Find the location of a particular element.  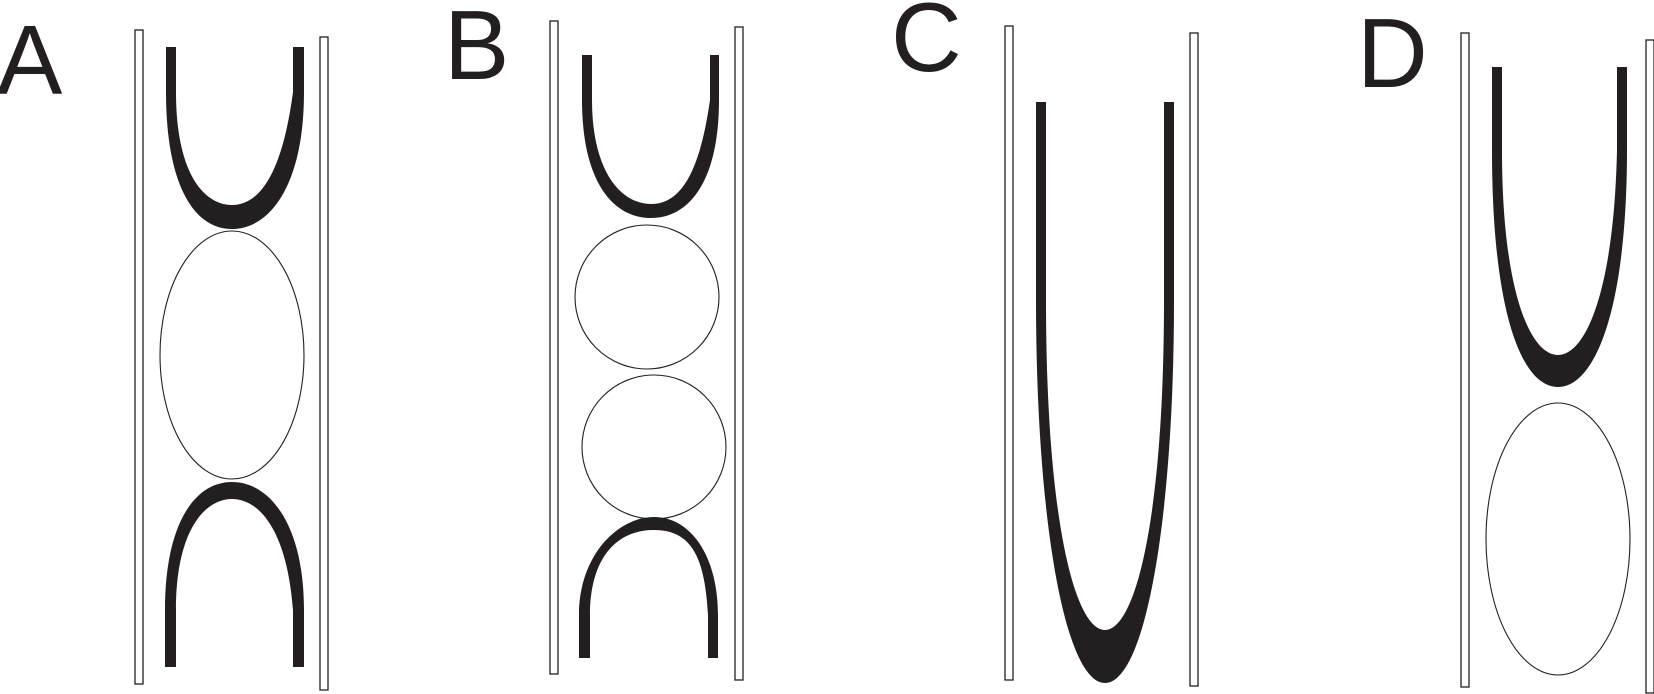

panel-label-c: C is located at coordinates (926, 46).